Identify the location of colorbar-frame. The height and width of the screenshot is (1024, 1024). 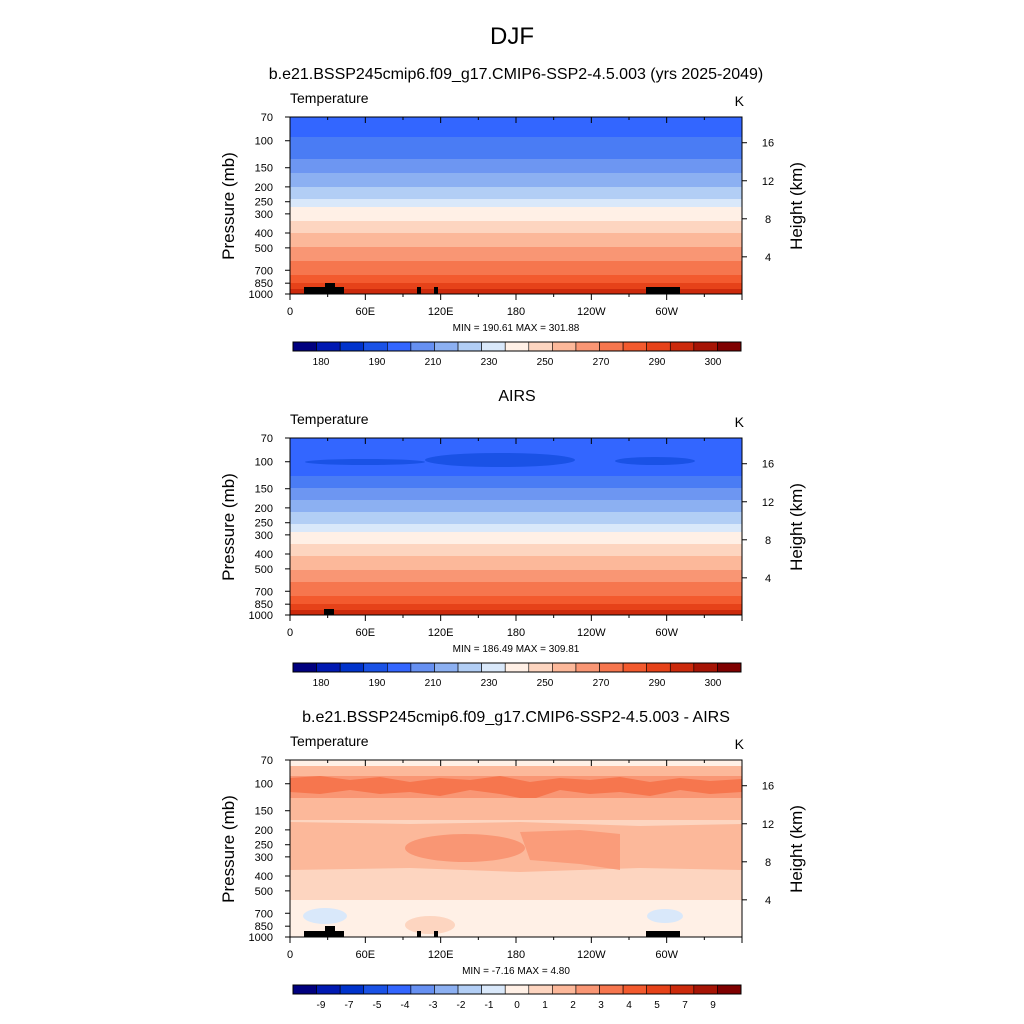
(517, 989).